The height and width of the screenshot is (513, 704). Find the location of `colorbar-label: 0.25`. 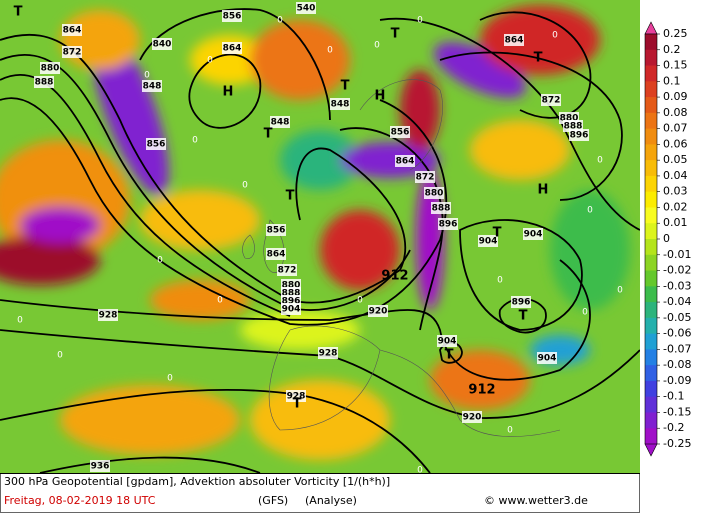

colorbar-label: 0.25 is located at coordinates (675, 33).